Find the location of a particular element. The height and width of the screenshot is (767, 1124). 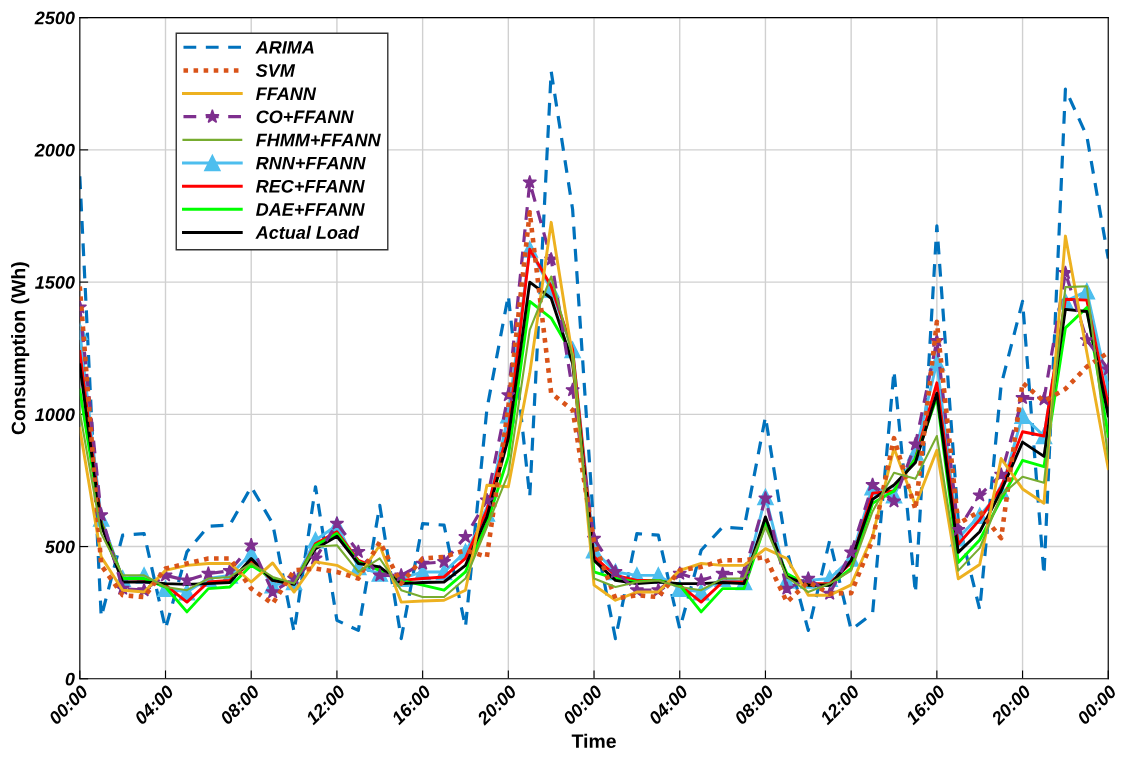

legend-label: FFANN is located at coordinates (286, 93).